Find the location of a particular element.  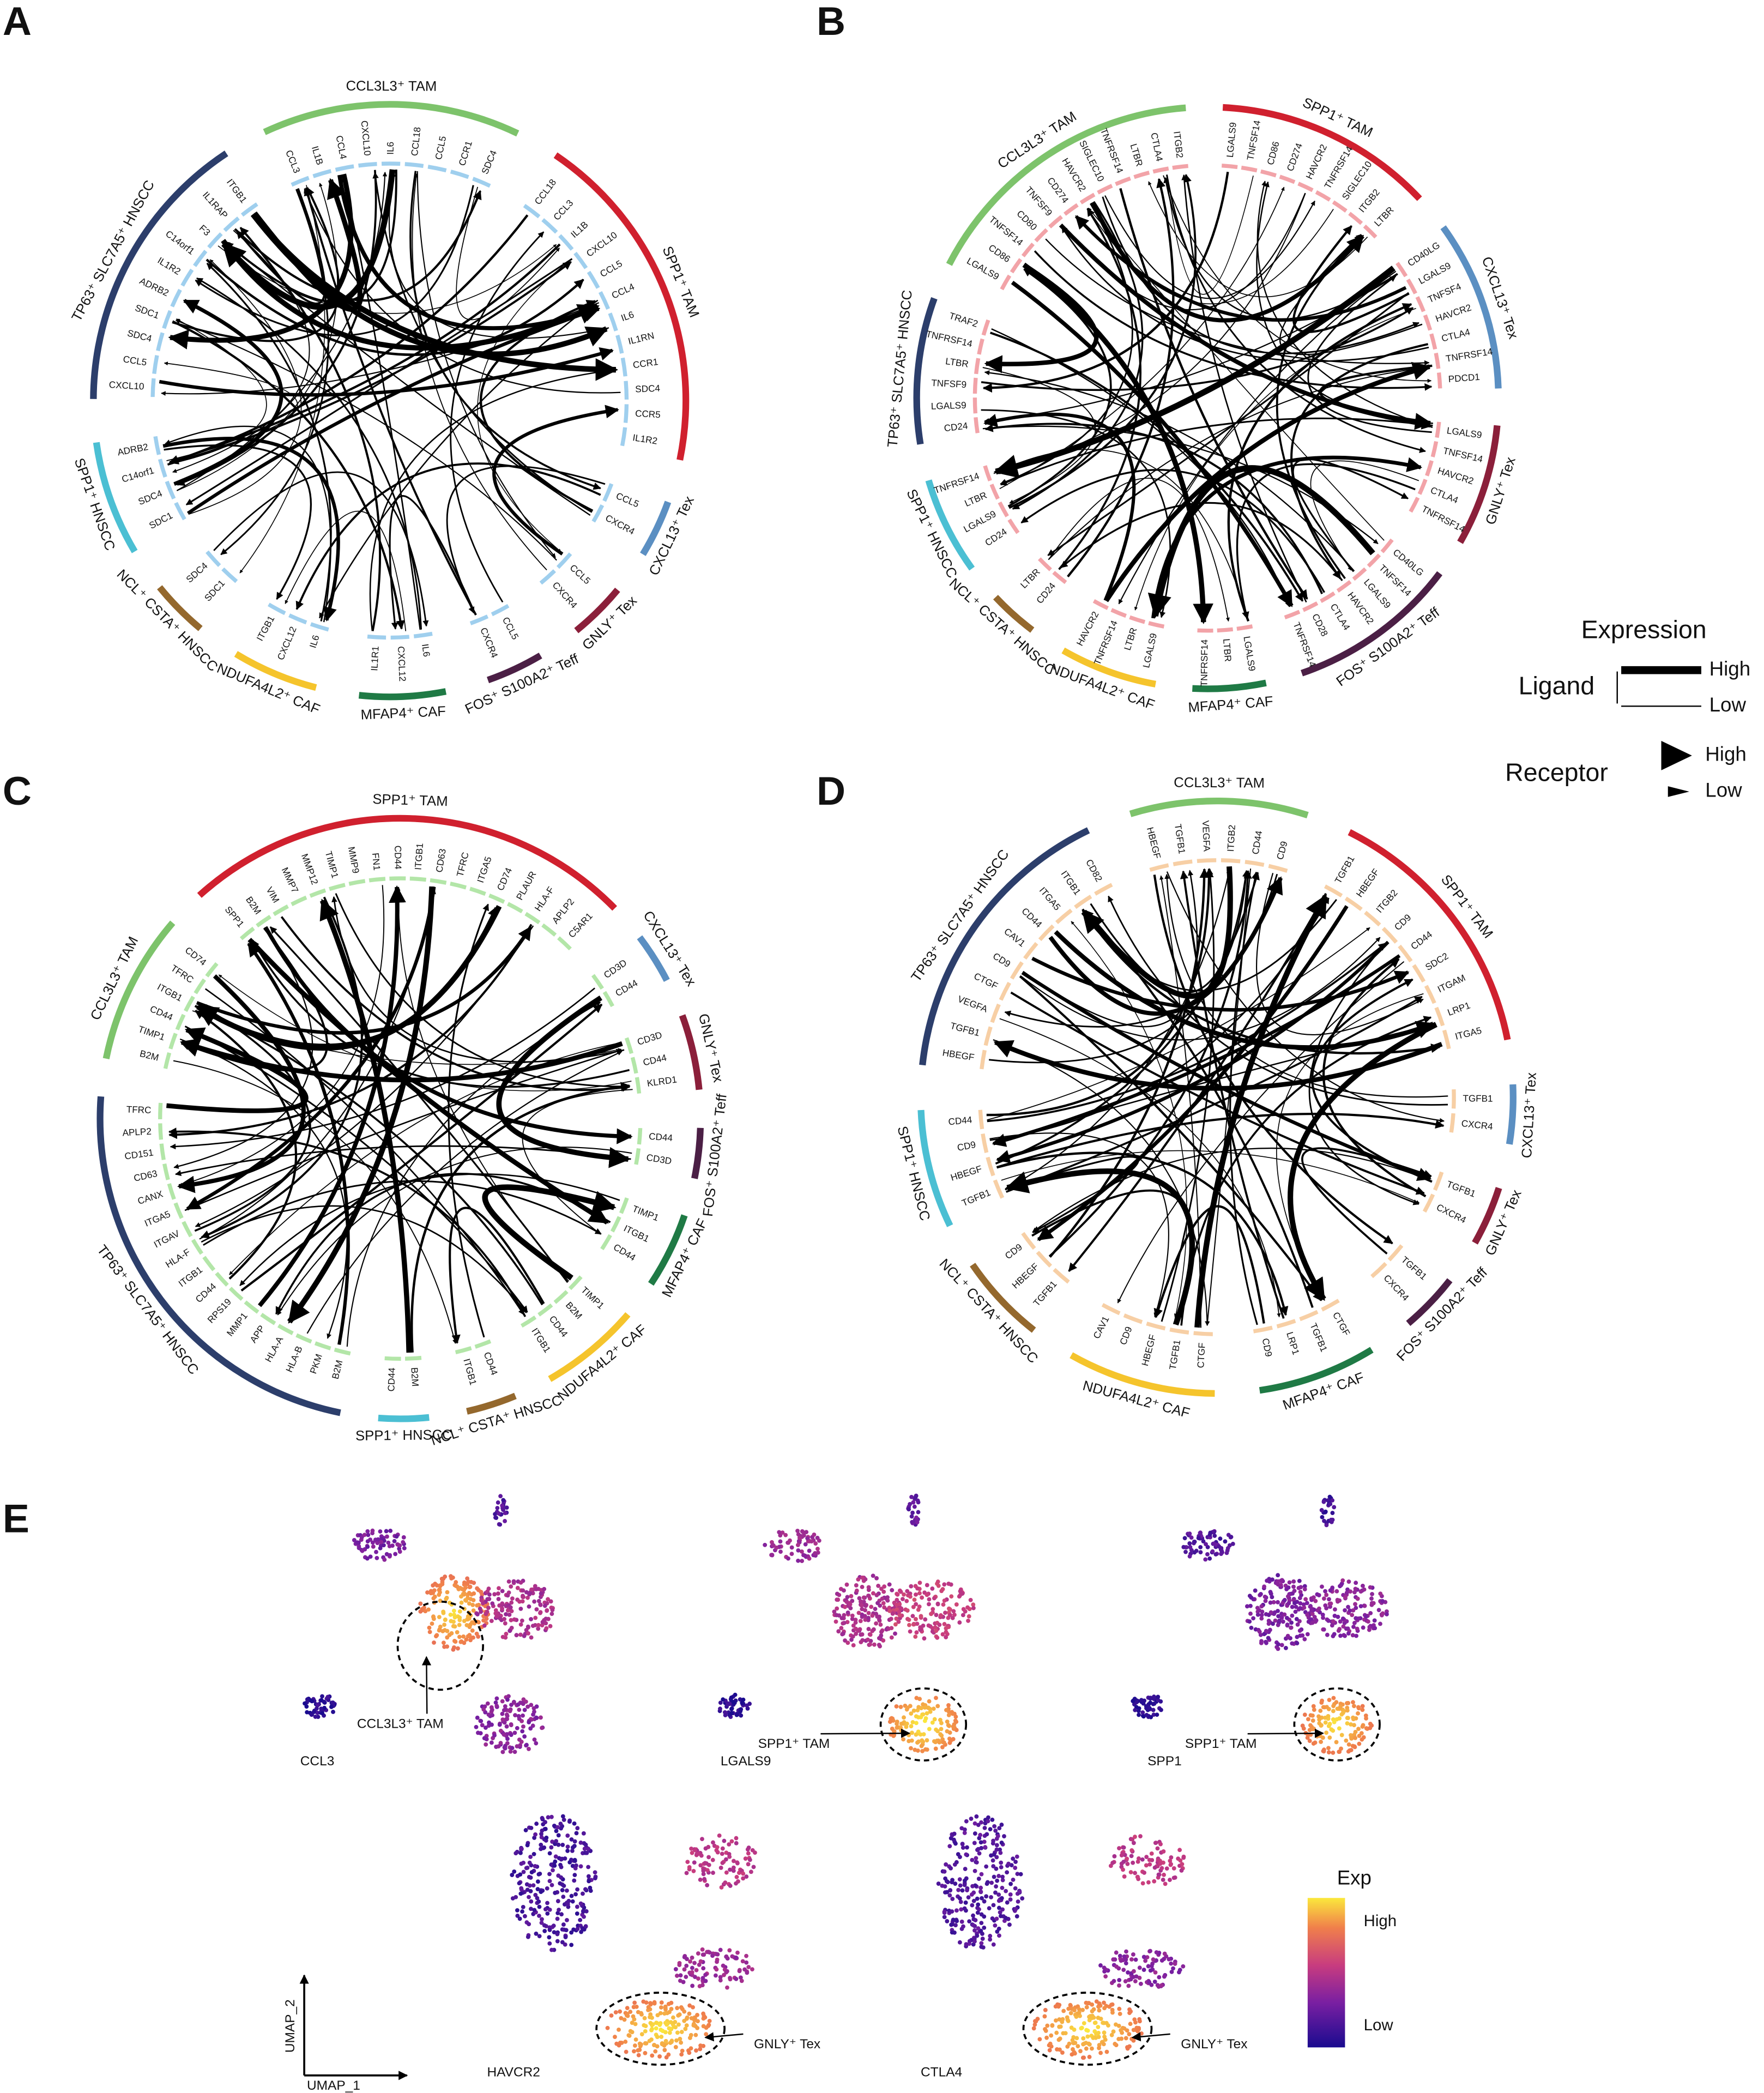

gene-label: MMP1 is located at coordinates (237, 1324).